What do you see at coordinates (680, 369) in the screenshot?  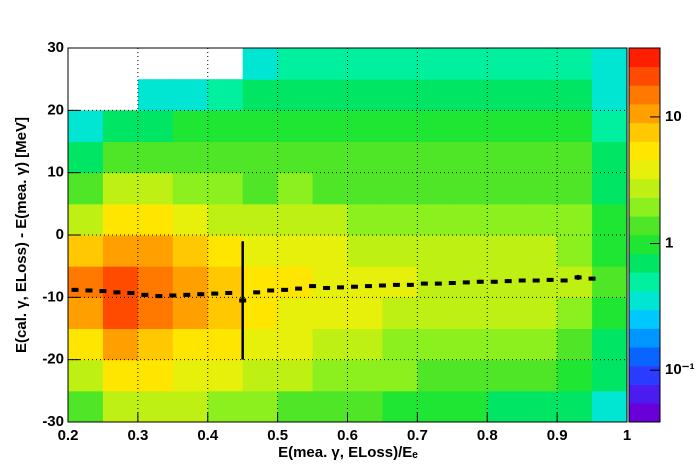 I see `colorbar-tick-label: 10⁻¹` at bounding box center [680, 369].